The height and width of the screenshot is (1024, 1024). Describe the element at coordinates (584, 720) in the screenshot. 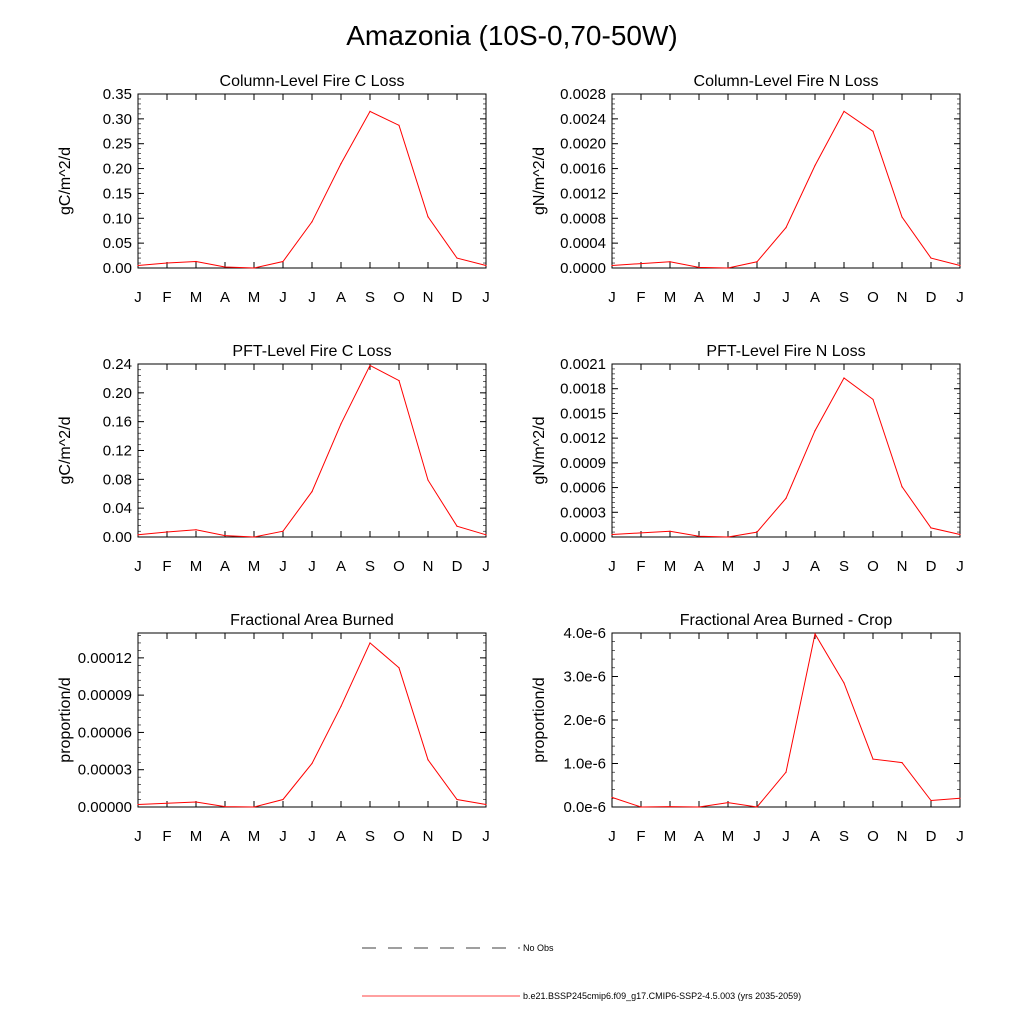

I see `y-tick-label: 2.0e-6` at that location.